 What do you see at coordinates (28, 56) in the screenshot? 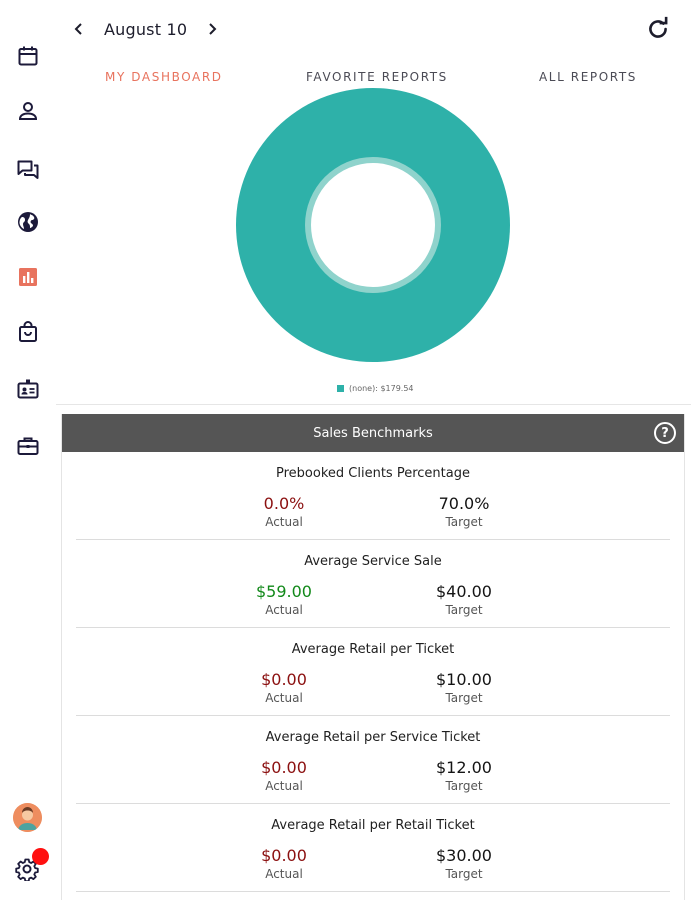
I see `calendar-icon` at bounding box center [28, 56].